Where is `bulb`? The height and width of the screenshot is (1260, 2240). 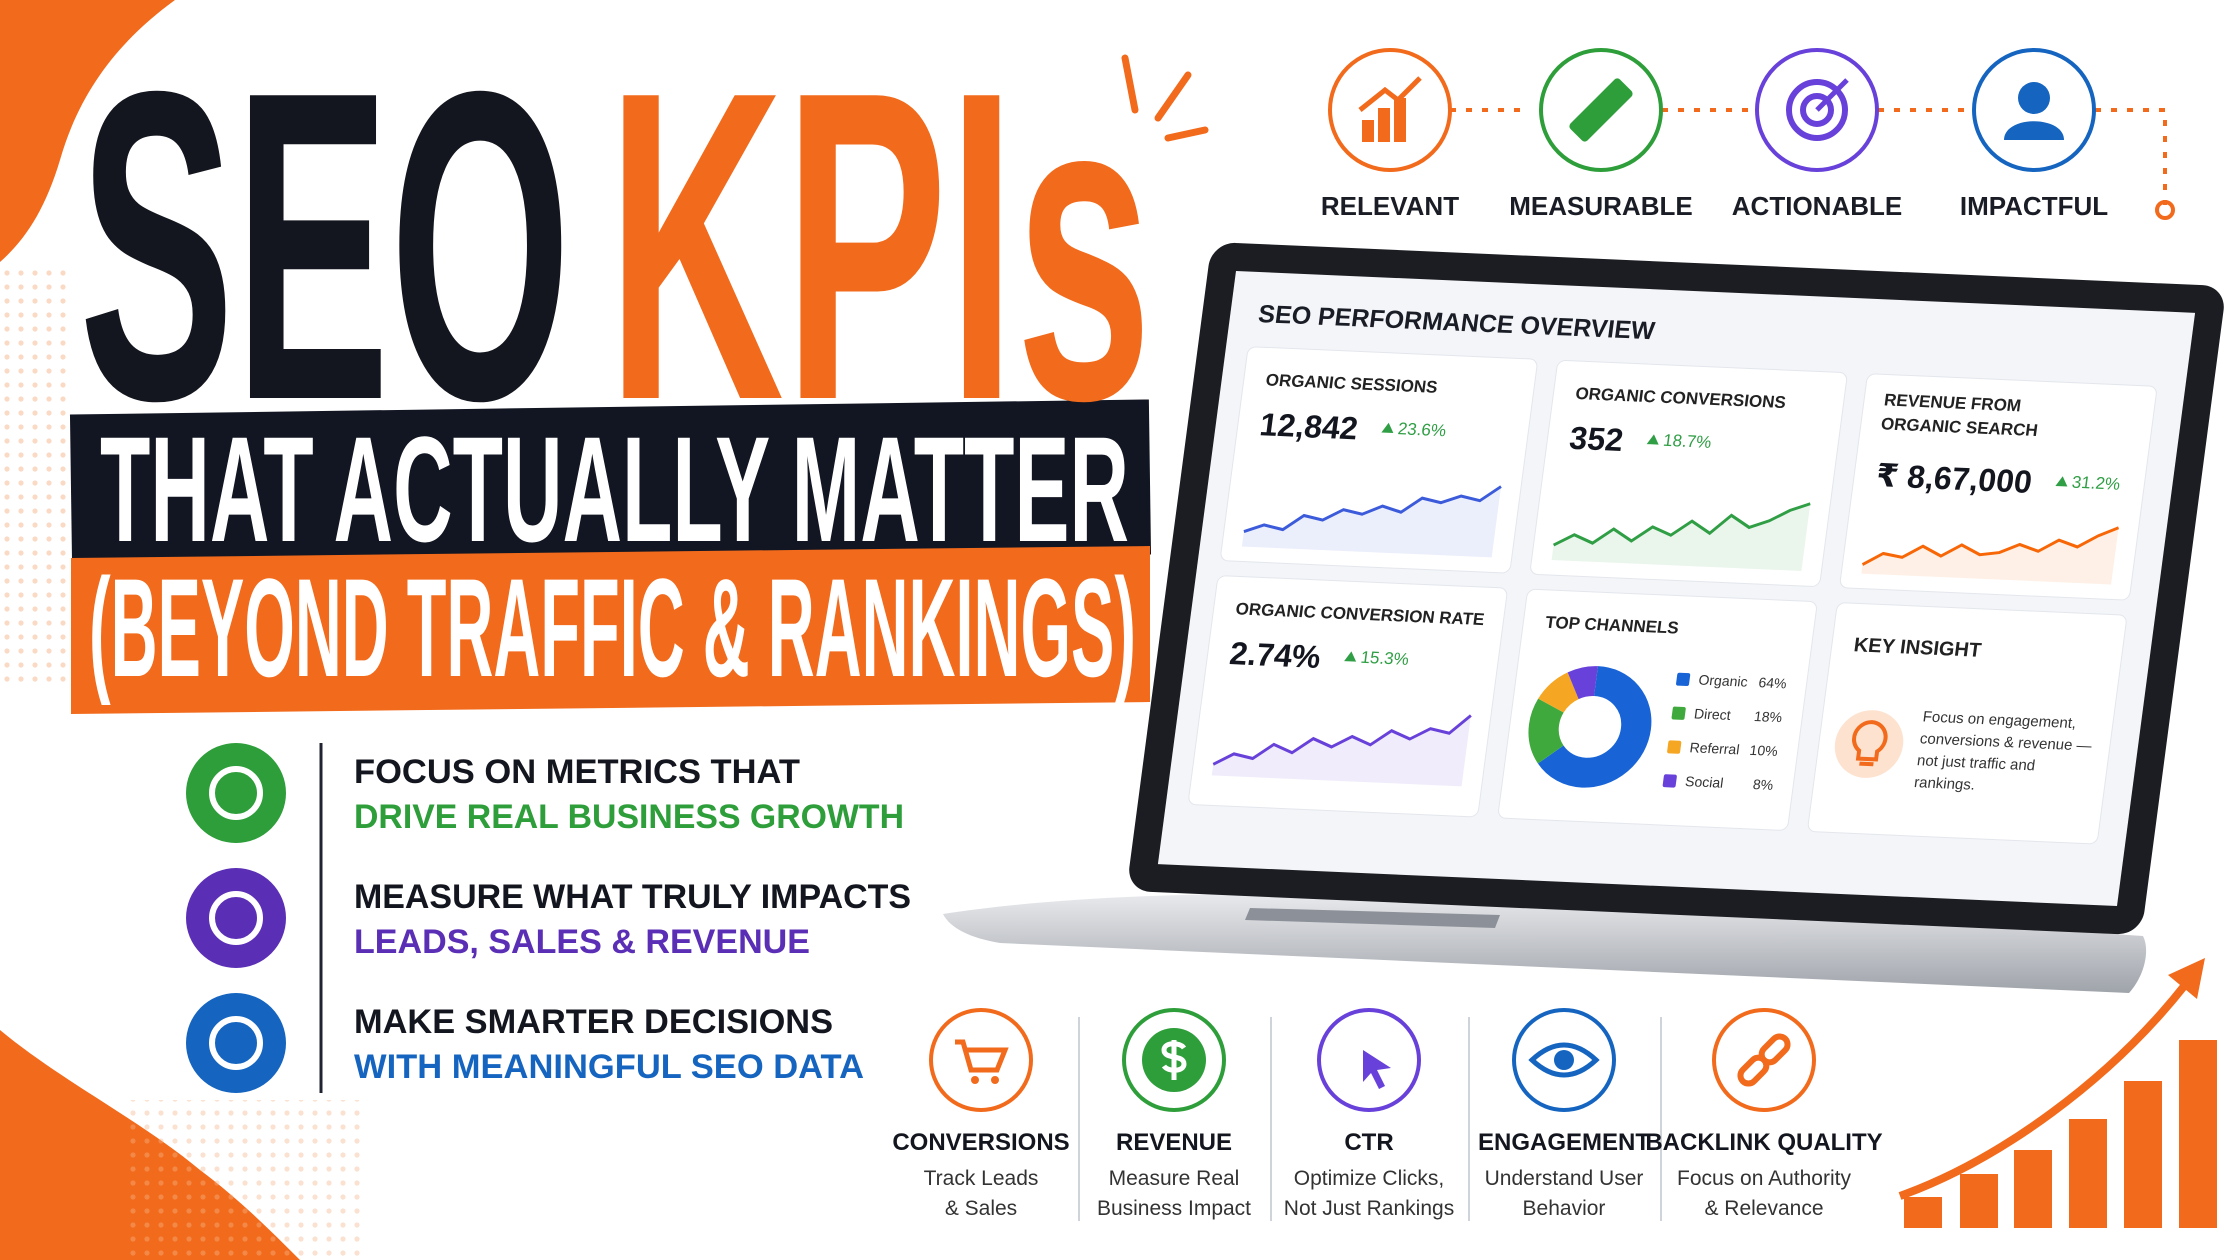
bulb is located at coordinates (1870, 743).